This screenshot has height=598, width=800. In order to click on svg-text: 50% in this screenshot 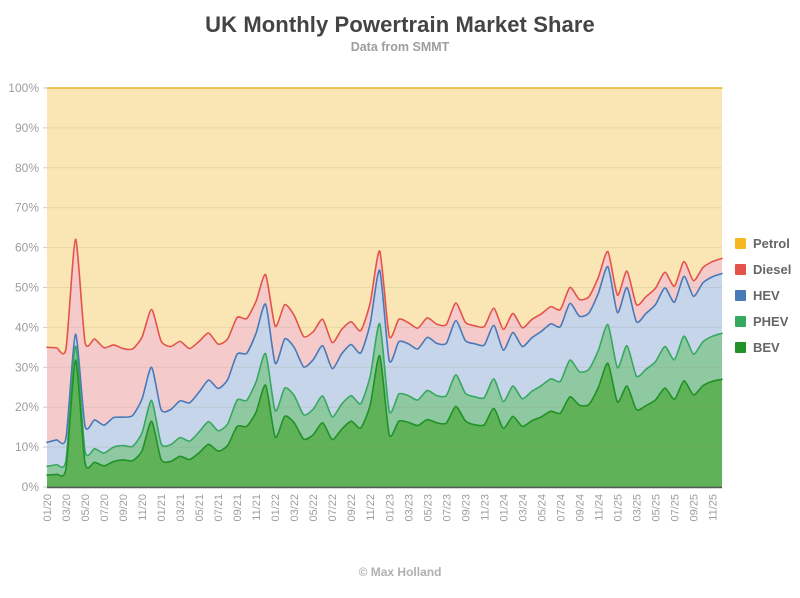, I will do `click(27, 288)`.